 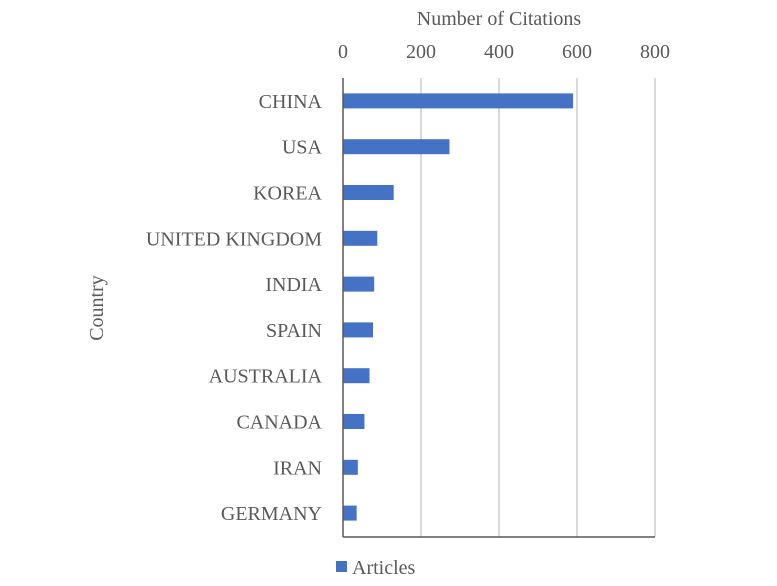 What do you see at coordinates (294, 331) in the screenshot?
I see `y-tick-label: SPAIN` at bounding box center [294, 331].